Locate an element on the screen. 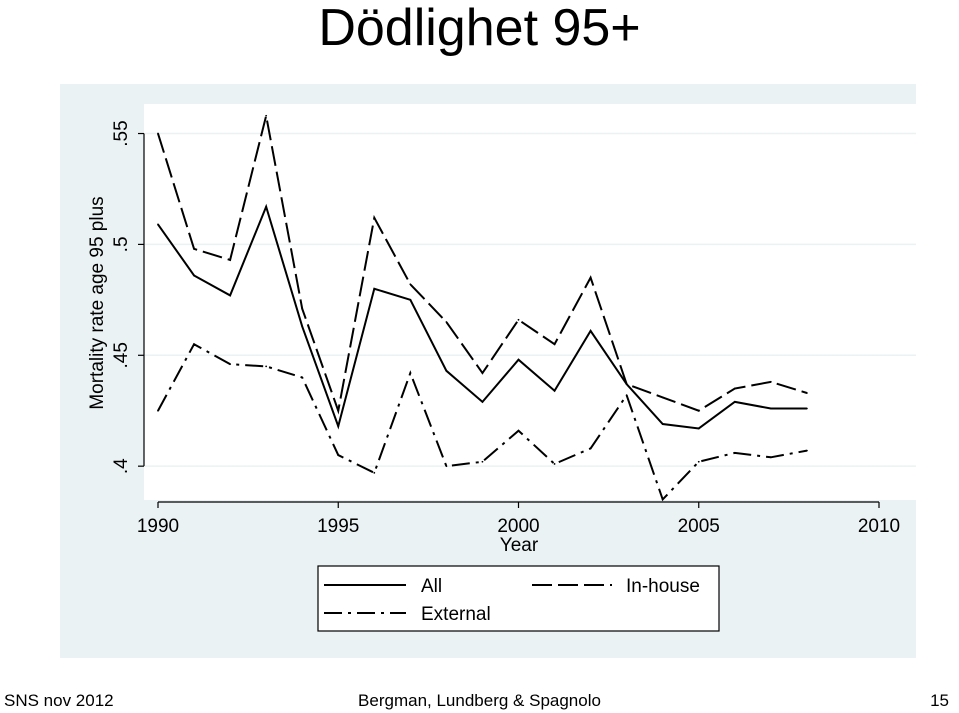 Image resolution: width=959 pixels, height=713 pixels. data-point-all-2007 is located at coordinates (770, 408).